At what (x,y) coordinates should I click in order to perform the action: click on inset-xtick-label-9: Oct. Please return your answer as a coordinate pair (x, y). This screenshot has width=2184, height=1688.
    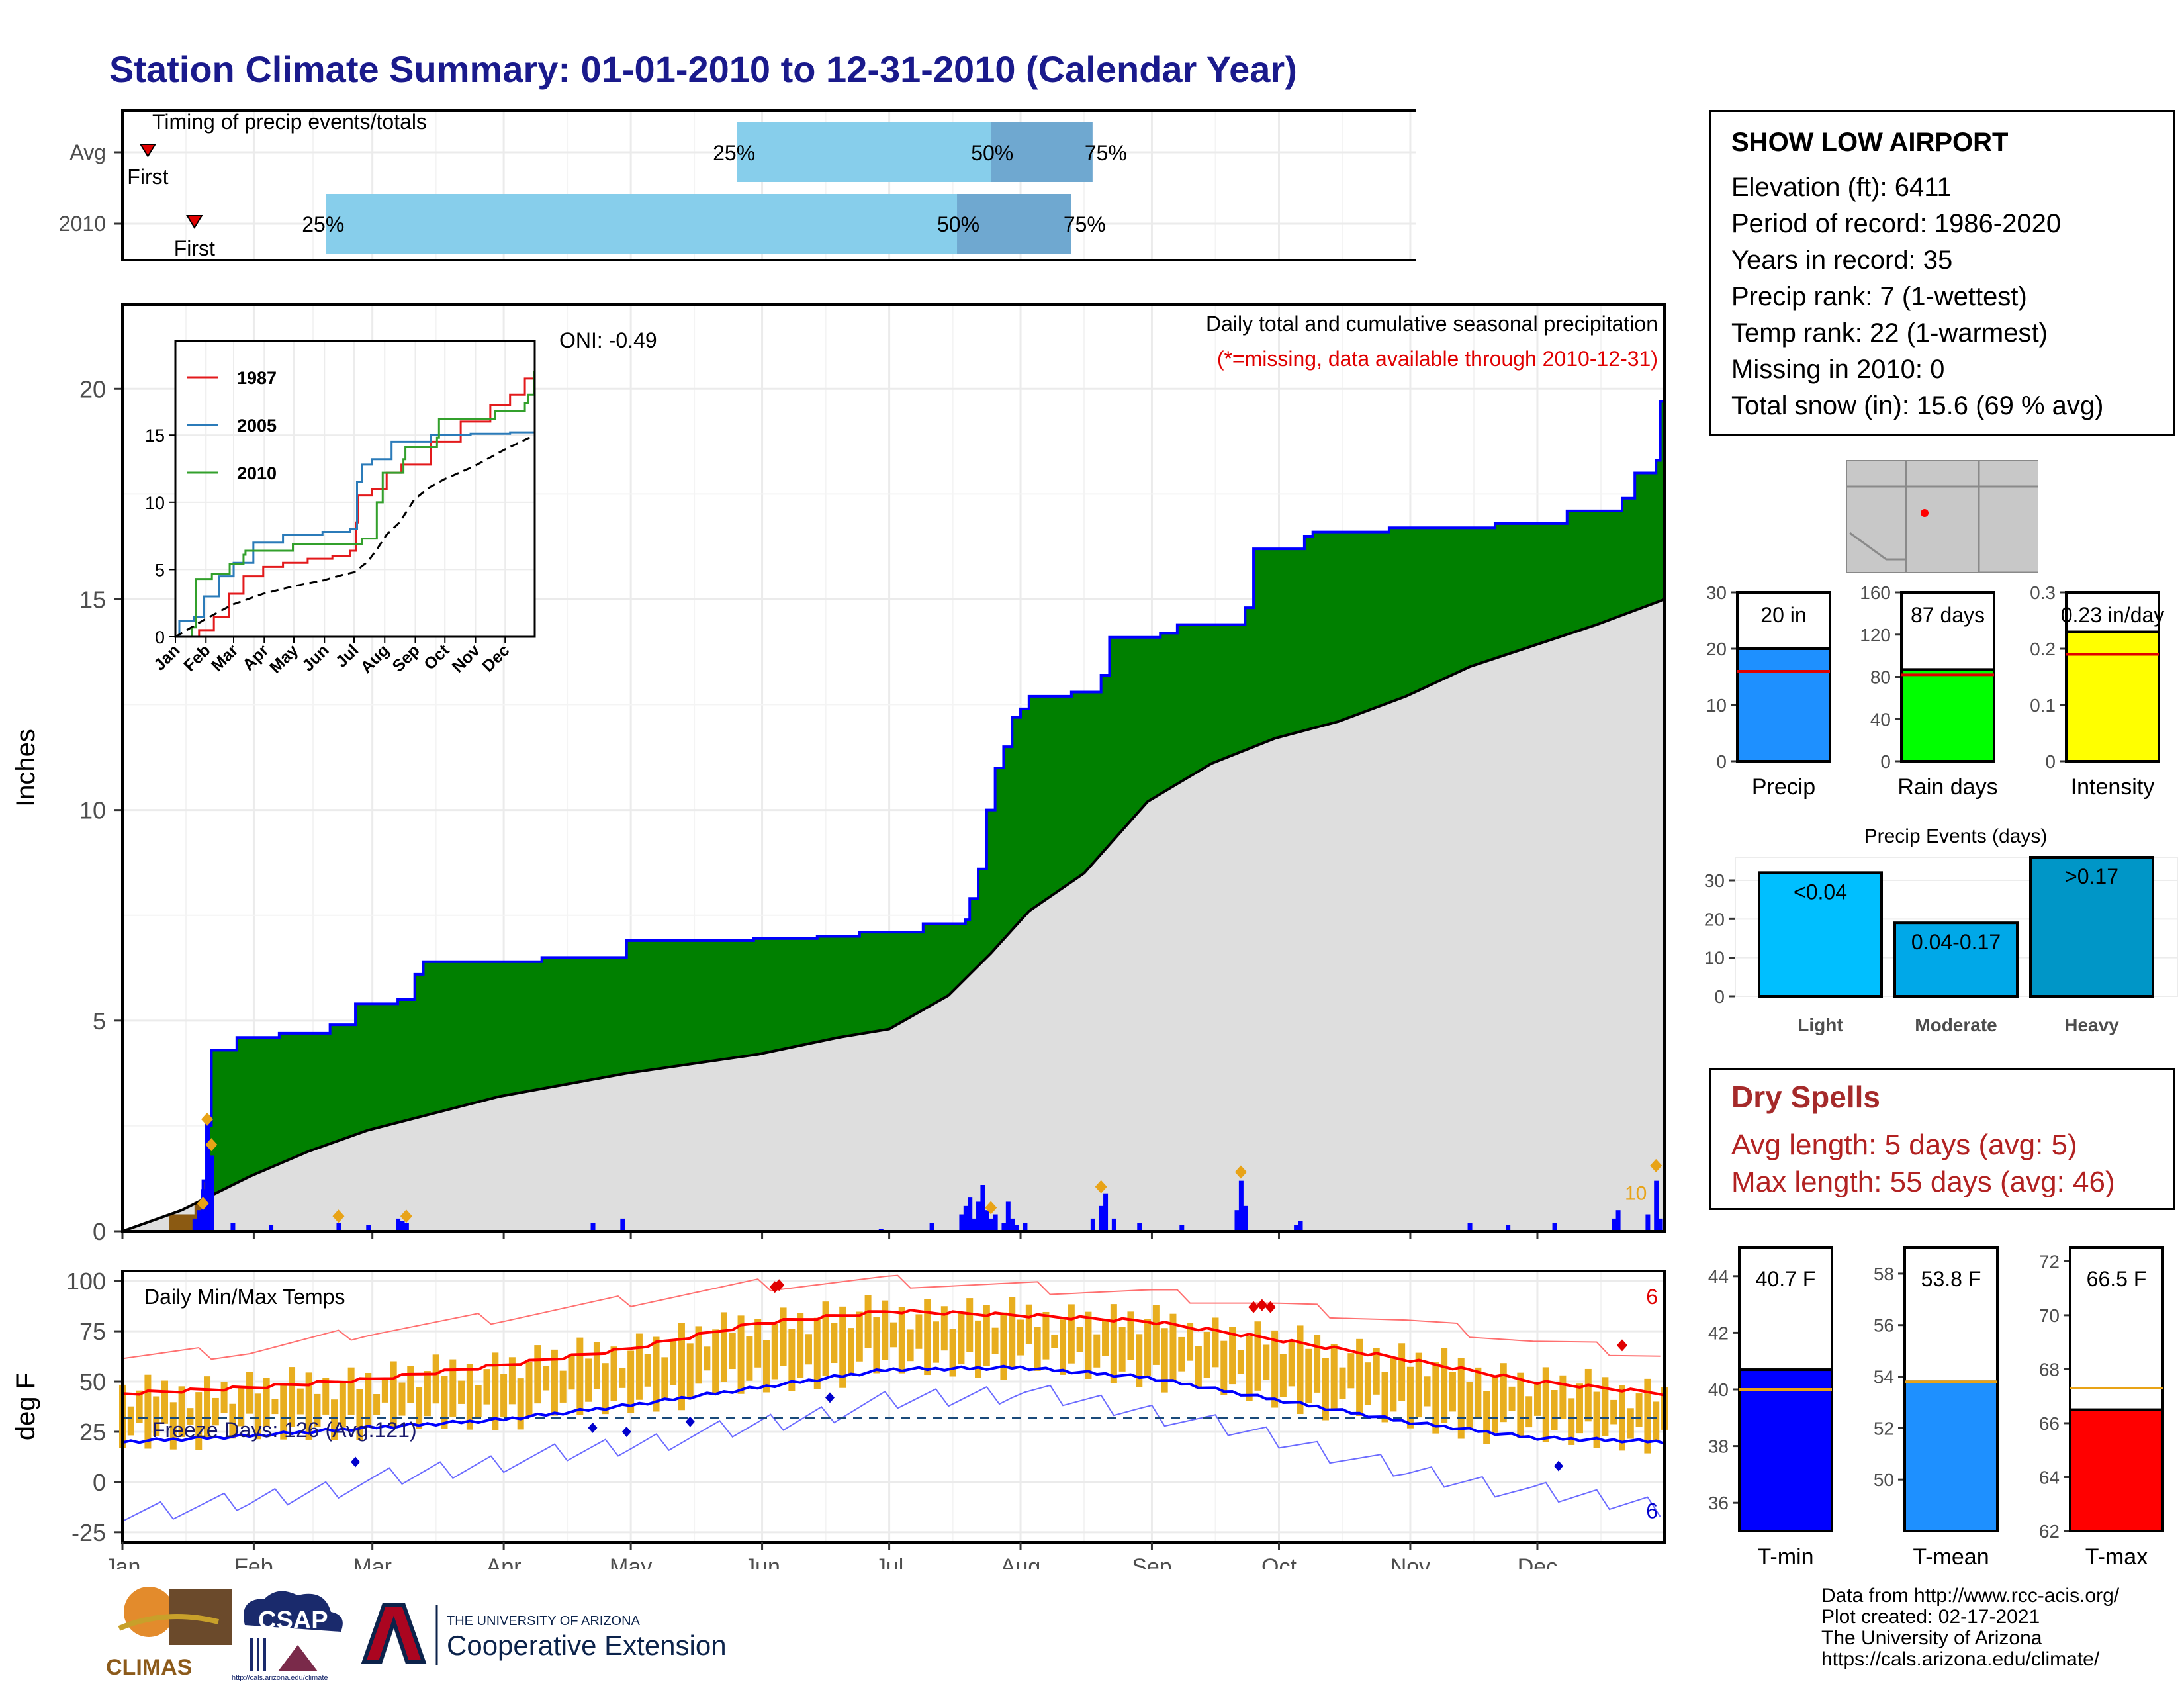
    Looking at the image, I should click on (437, 657).